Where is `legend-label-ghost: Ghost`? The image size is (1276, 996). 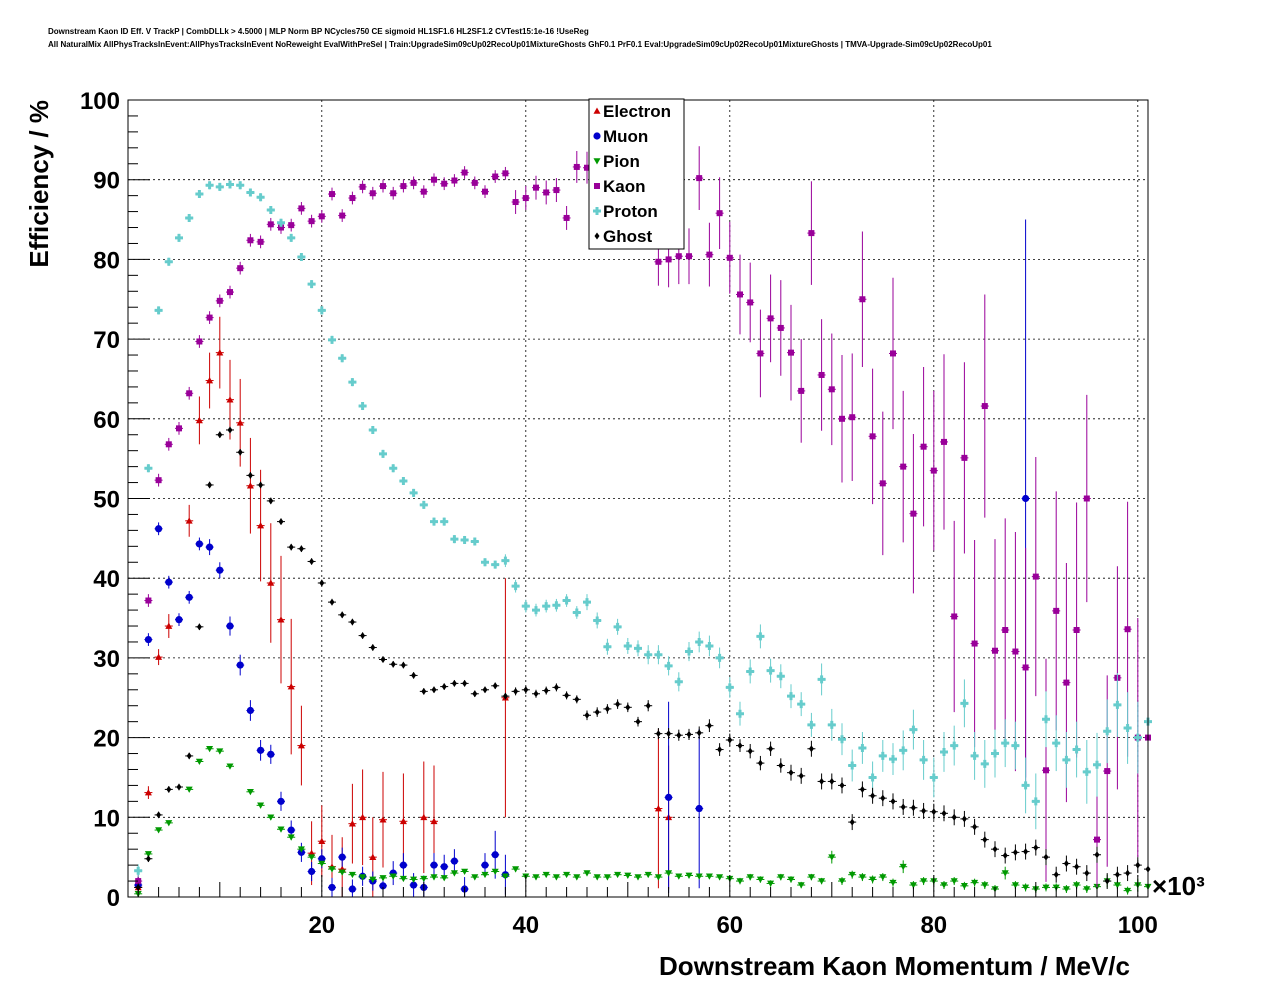 legend-label-ghost: Ghost is located at coordinates (627, 236).